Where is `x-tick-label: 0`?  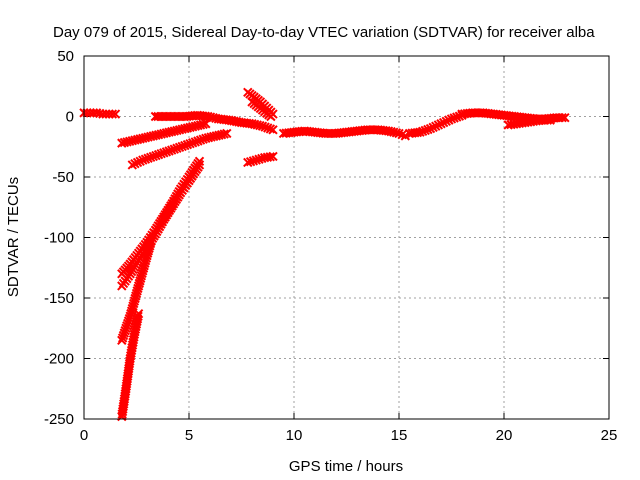 x-tick-label: 0 is located at coordinates (84, 435).